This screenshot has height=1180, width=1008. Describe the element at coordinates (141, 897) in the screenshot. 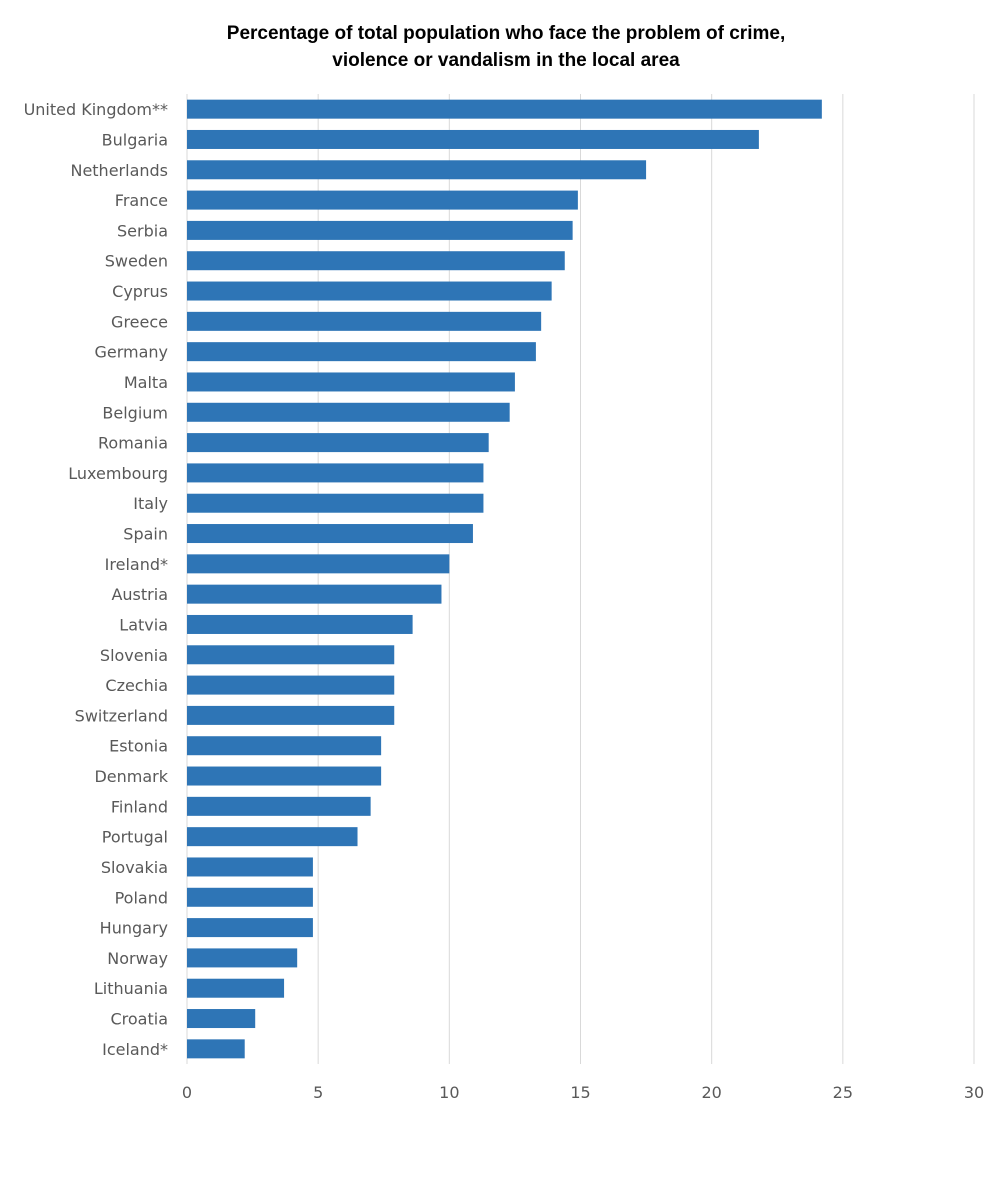

I see `category-label: Poland` at that location.